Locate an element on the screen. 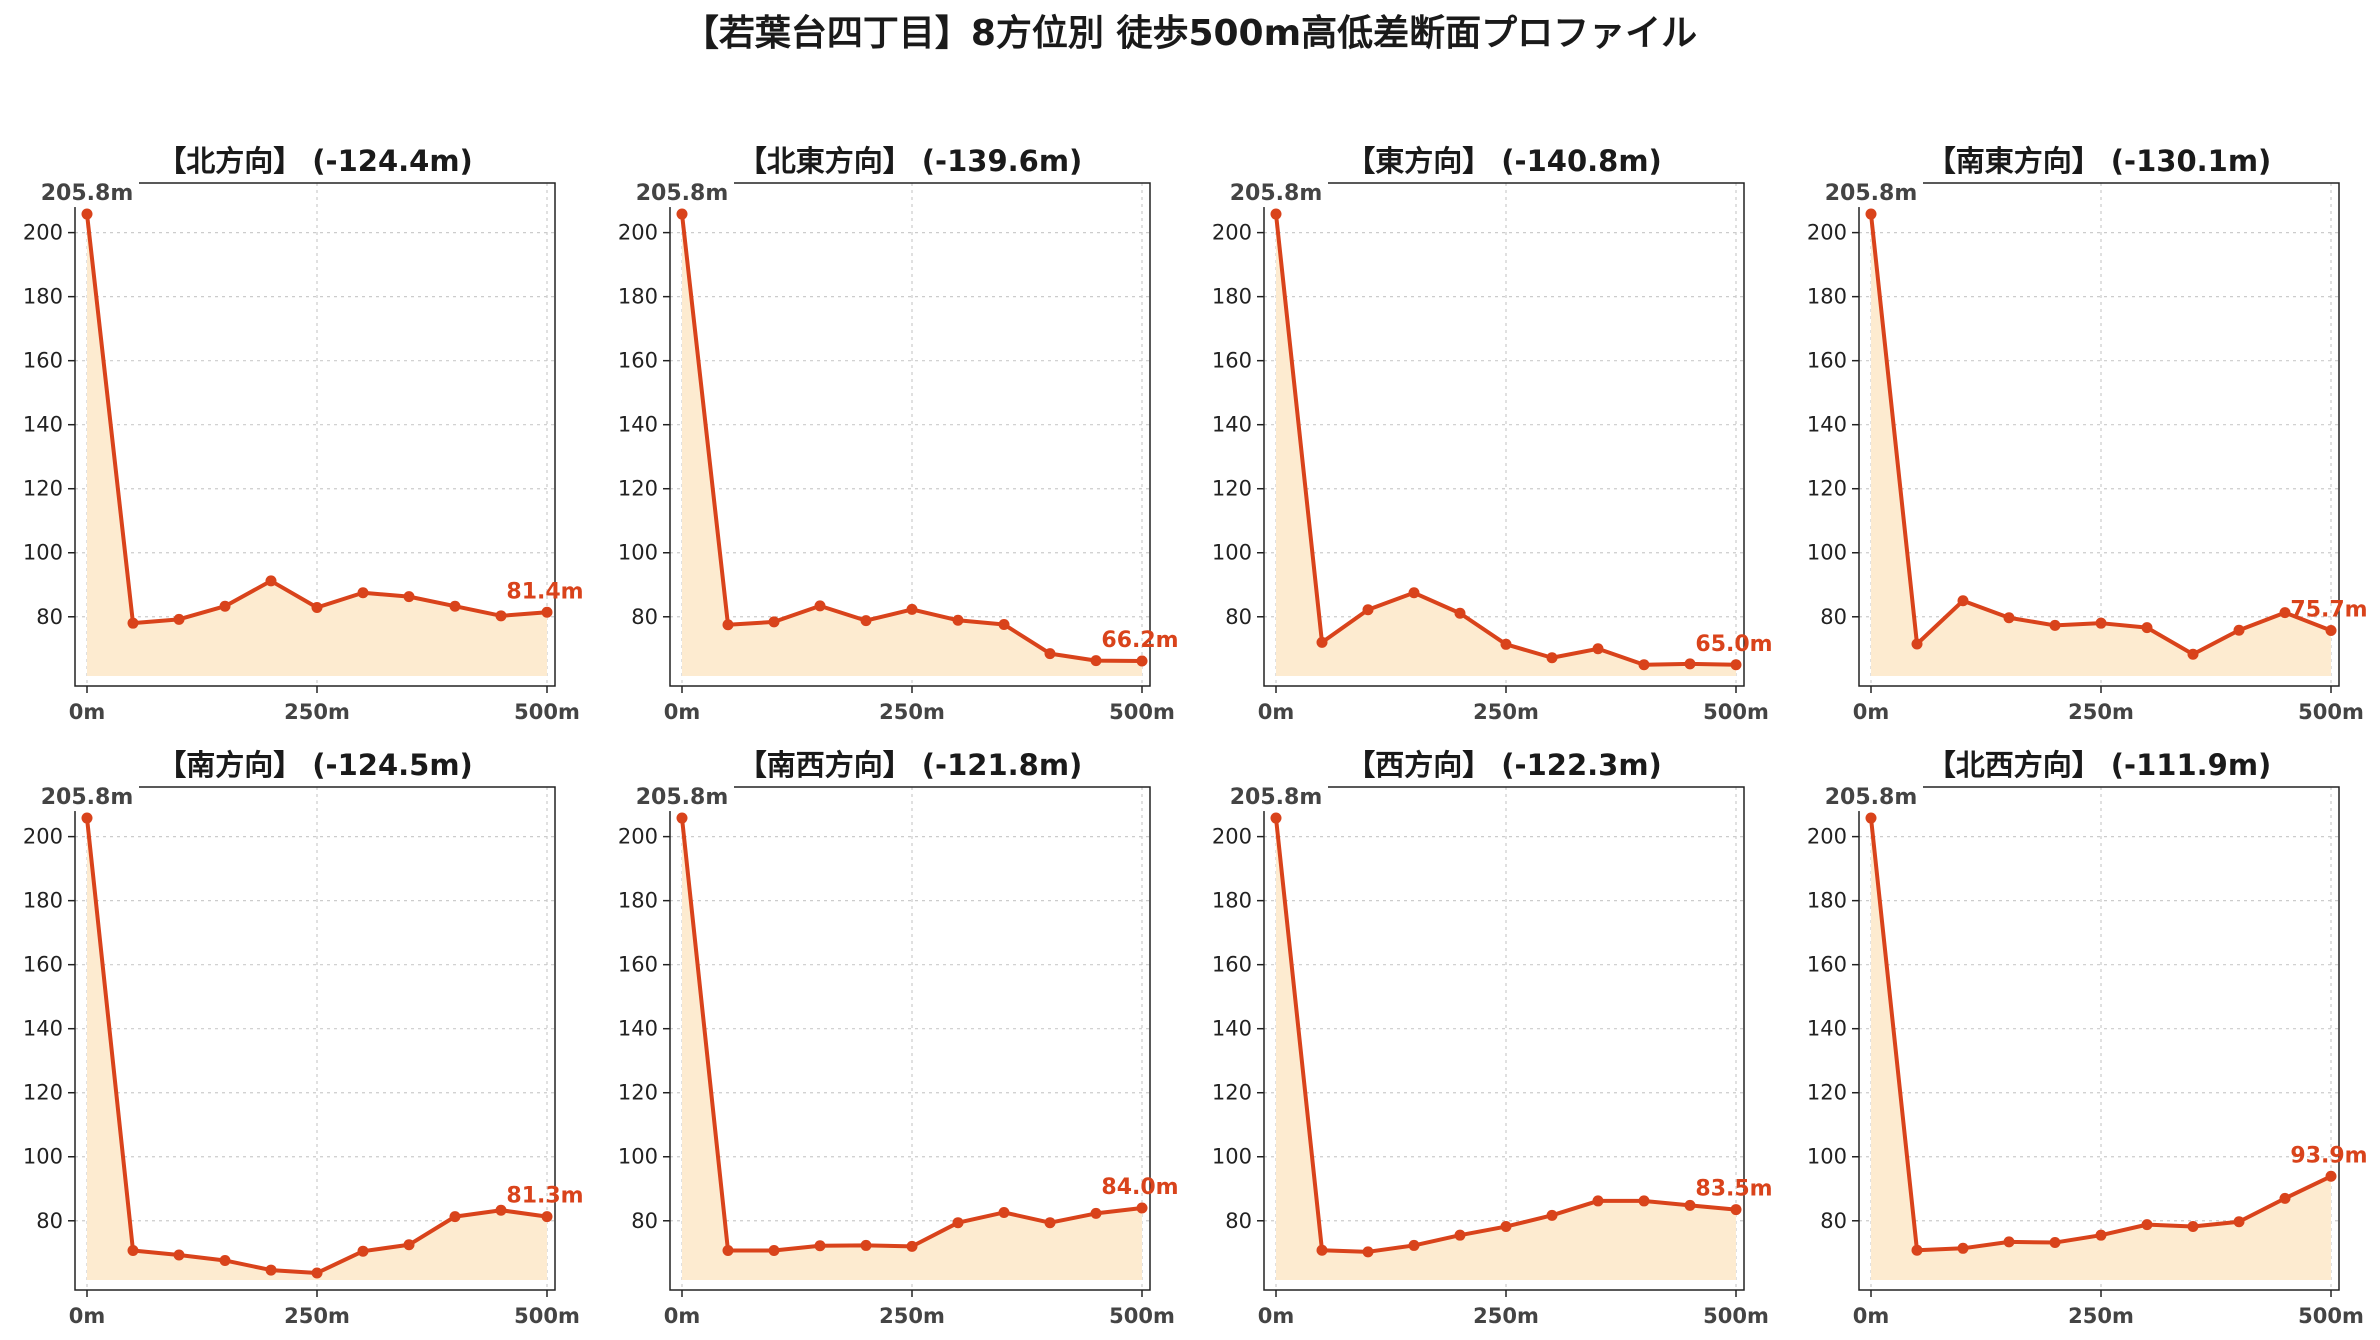 Image resolution: width=2380 pixels, height=1340 pixels. end-label: 66.2m is located at coordinates (1139, 640).